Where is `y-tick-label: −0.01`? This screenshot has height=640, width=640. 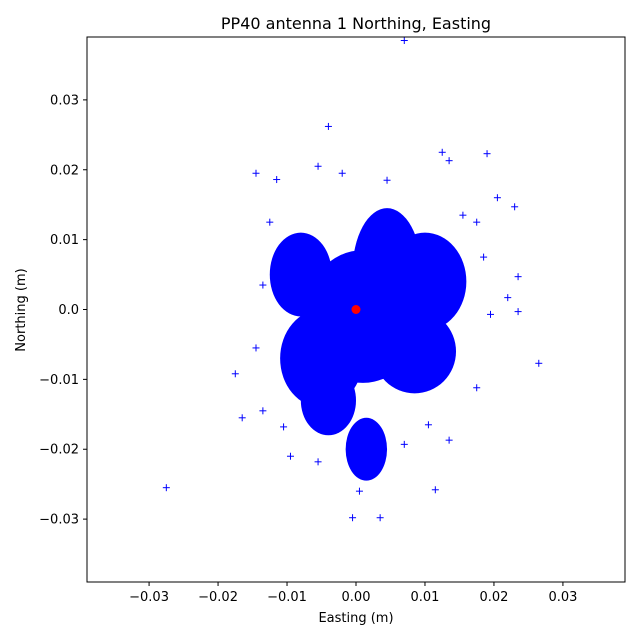 y-tick-label: −0.01 is located at coordinates (59, 380).